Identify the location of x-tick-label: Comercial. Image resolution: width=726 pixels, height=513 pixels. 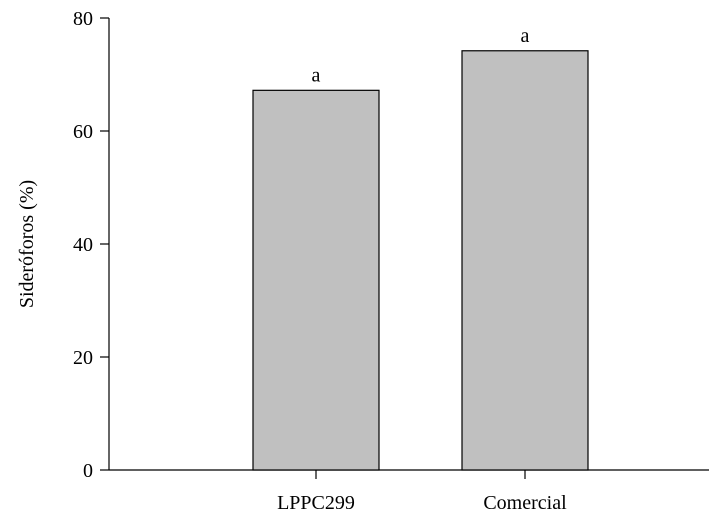
(525, 502).